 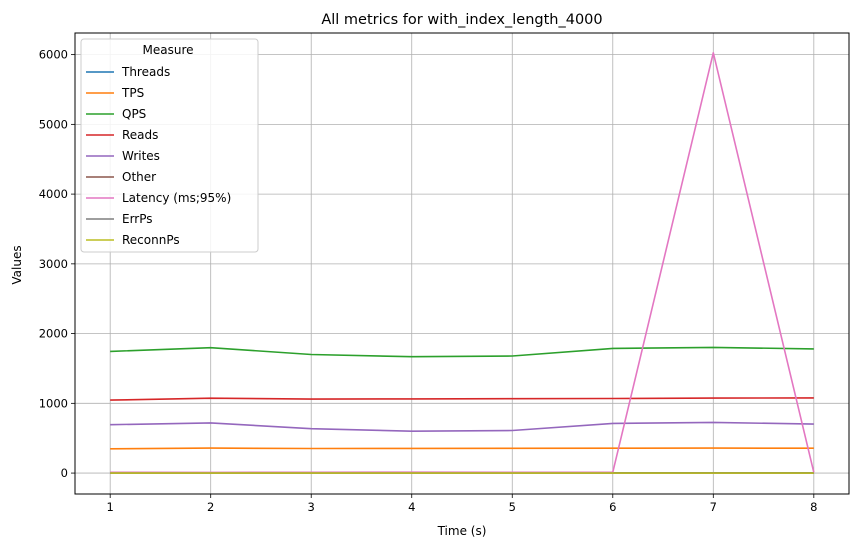 I want to click on series-line-tps, so click(x=462, y=448).